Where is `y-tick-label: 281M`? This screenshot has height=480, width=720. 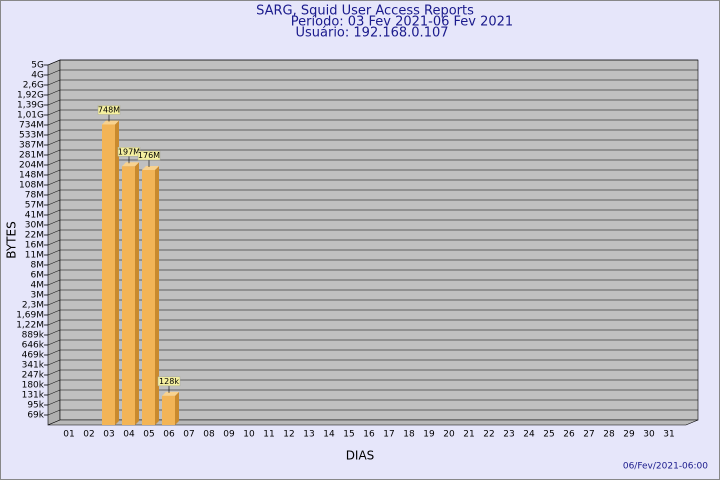
y-tick-label: 281M is located at coordinates (31, 156).